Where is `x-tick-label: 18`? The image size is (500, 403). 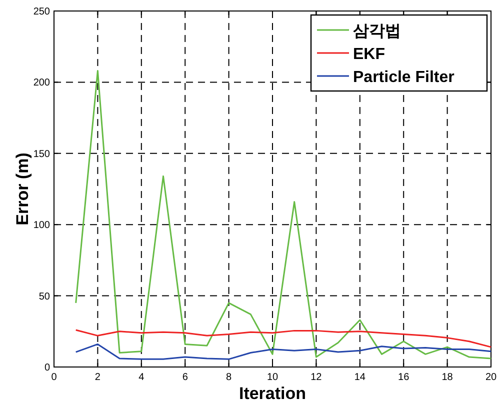
x-tick-label: 18 is located at coordinates (448, 377).